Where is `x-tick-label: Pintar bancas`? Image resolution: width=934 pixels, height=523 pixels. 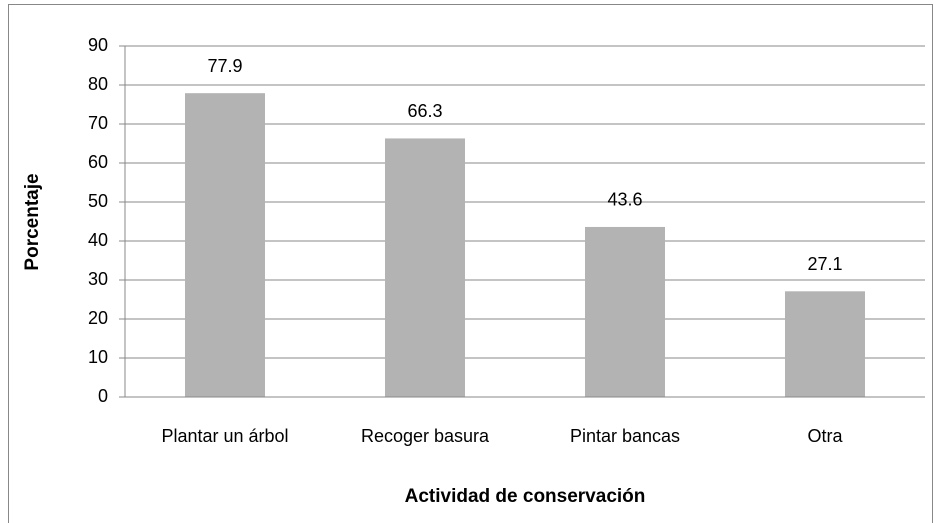 x-tick-label: Pintar bancas is located at coordinates (625, 436).